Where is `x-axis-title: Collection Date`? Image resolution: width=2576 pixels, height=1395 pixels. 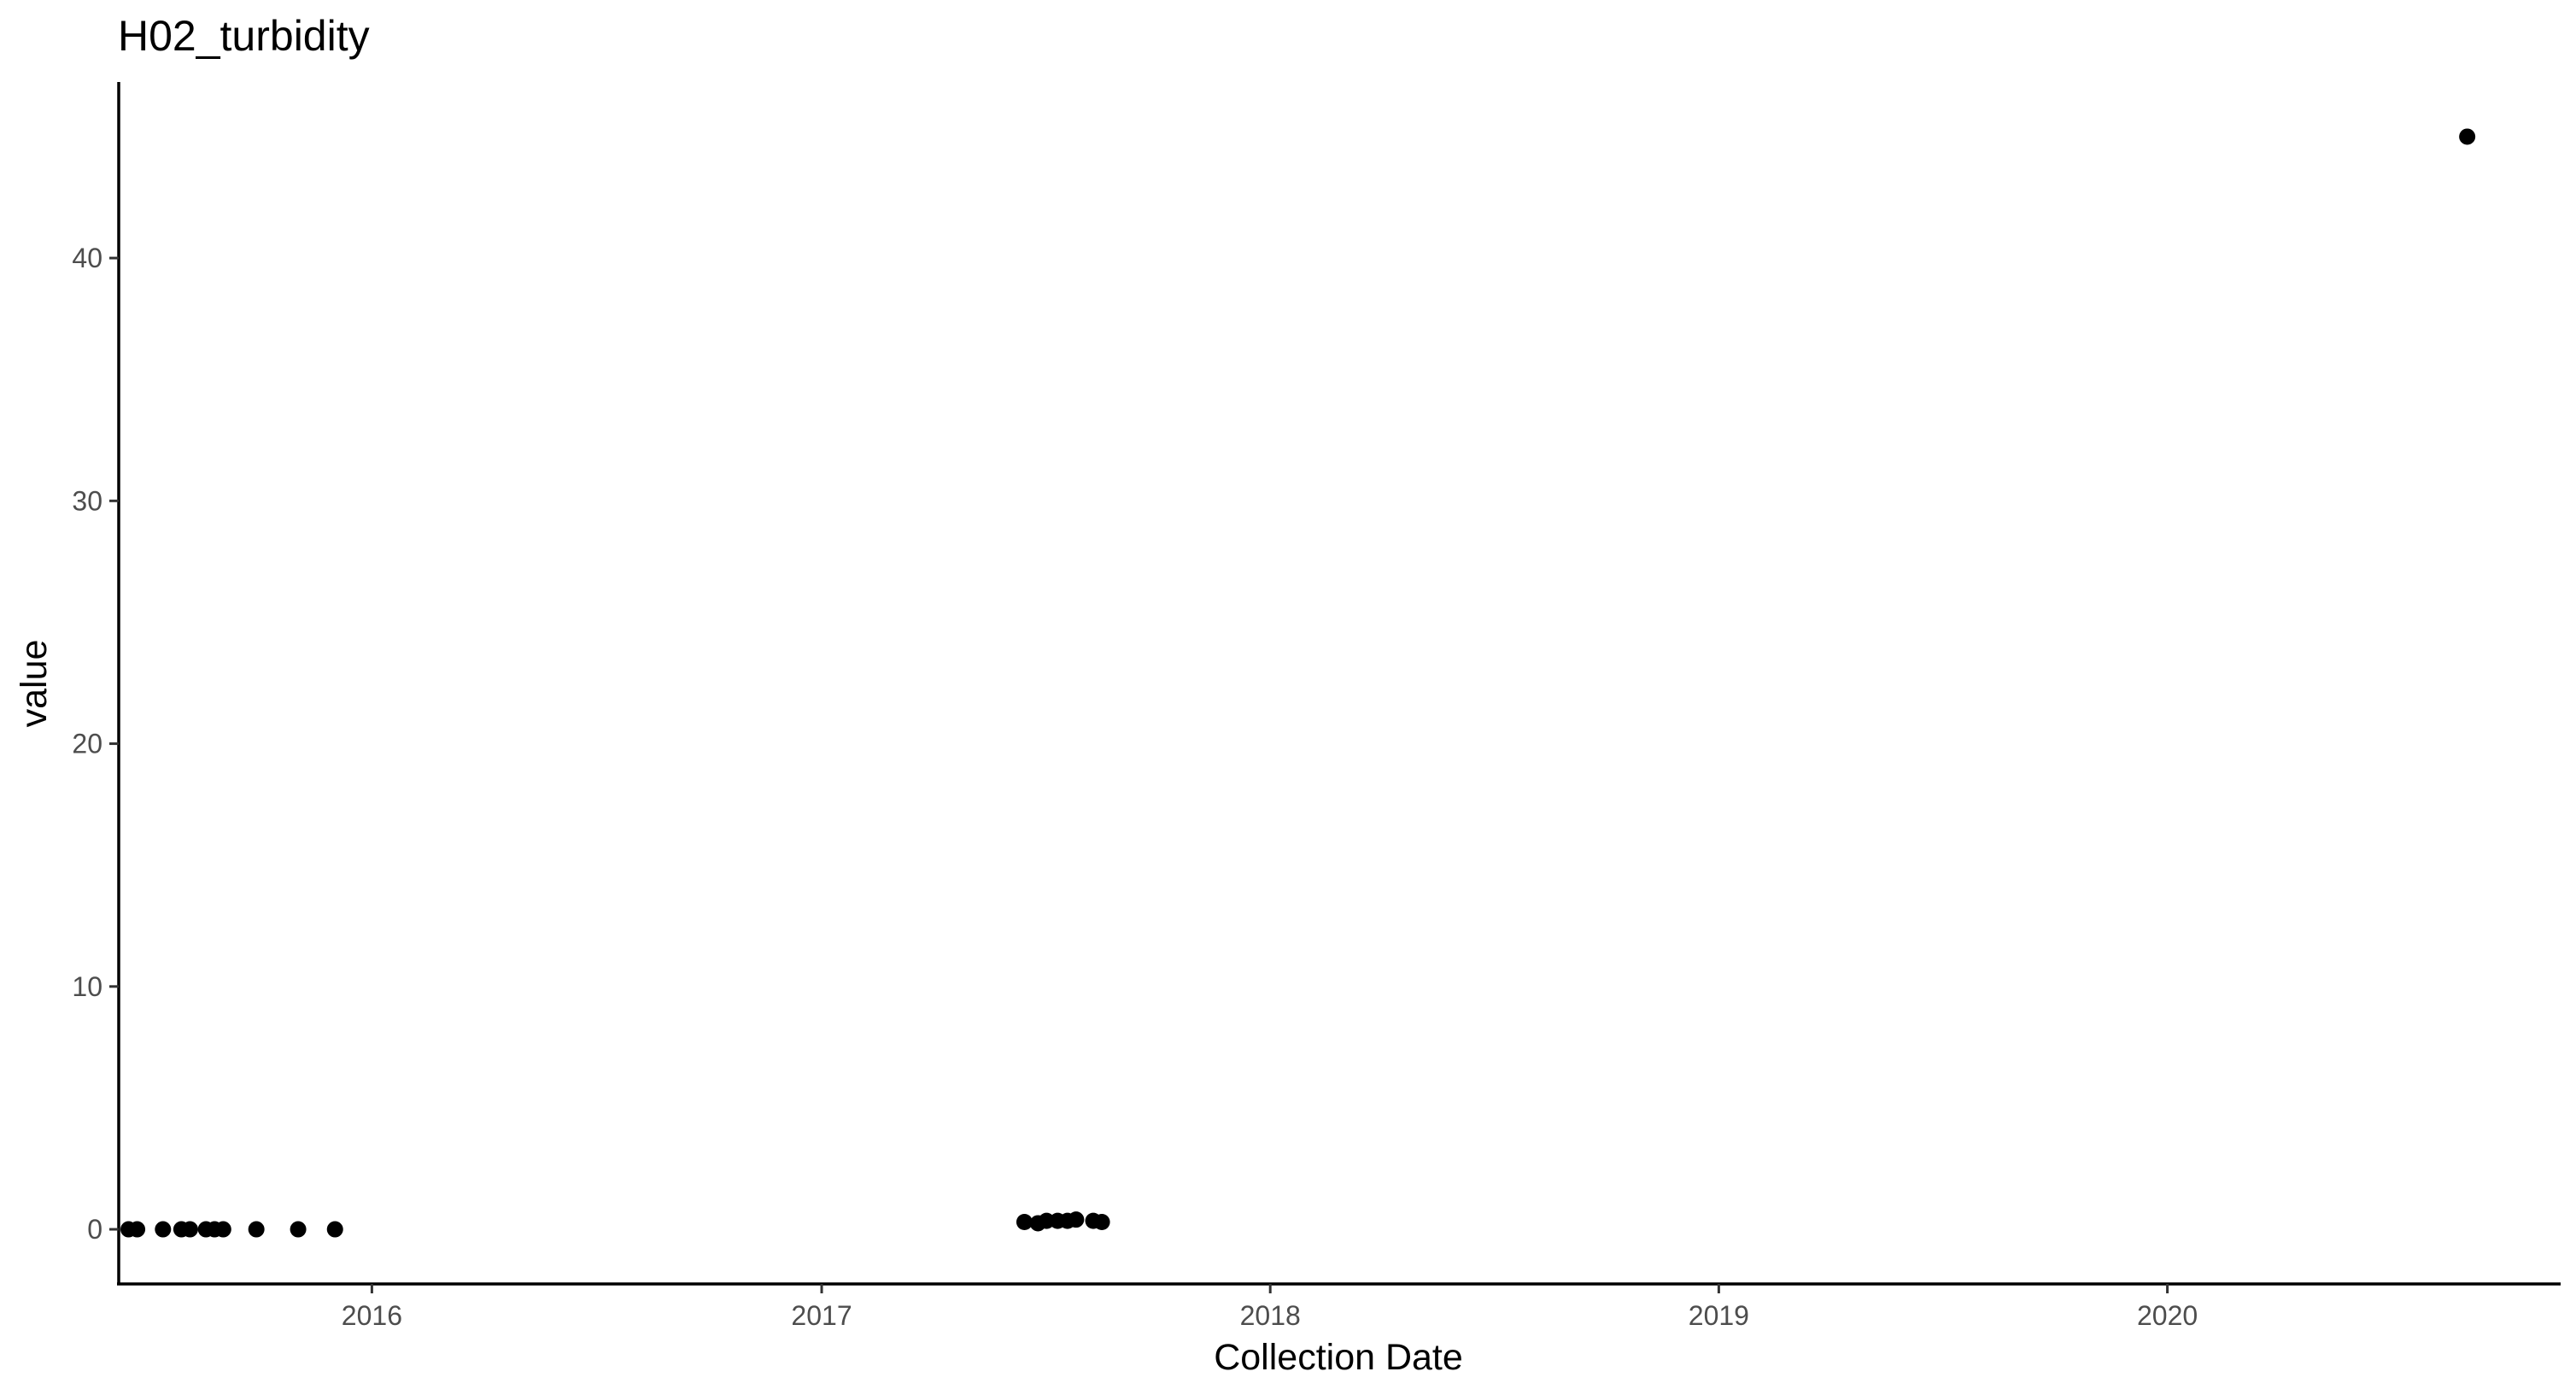
x-axis-title: Collection Date is located at coordinates (1338, 1357).